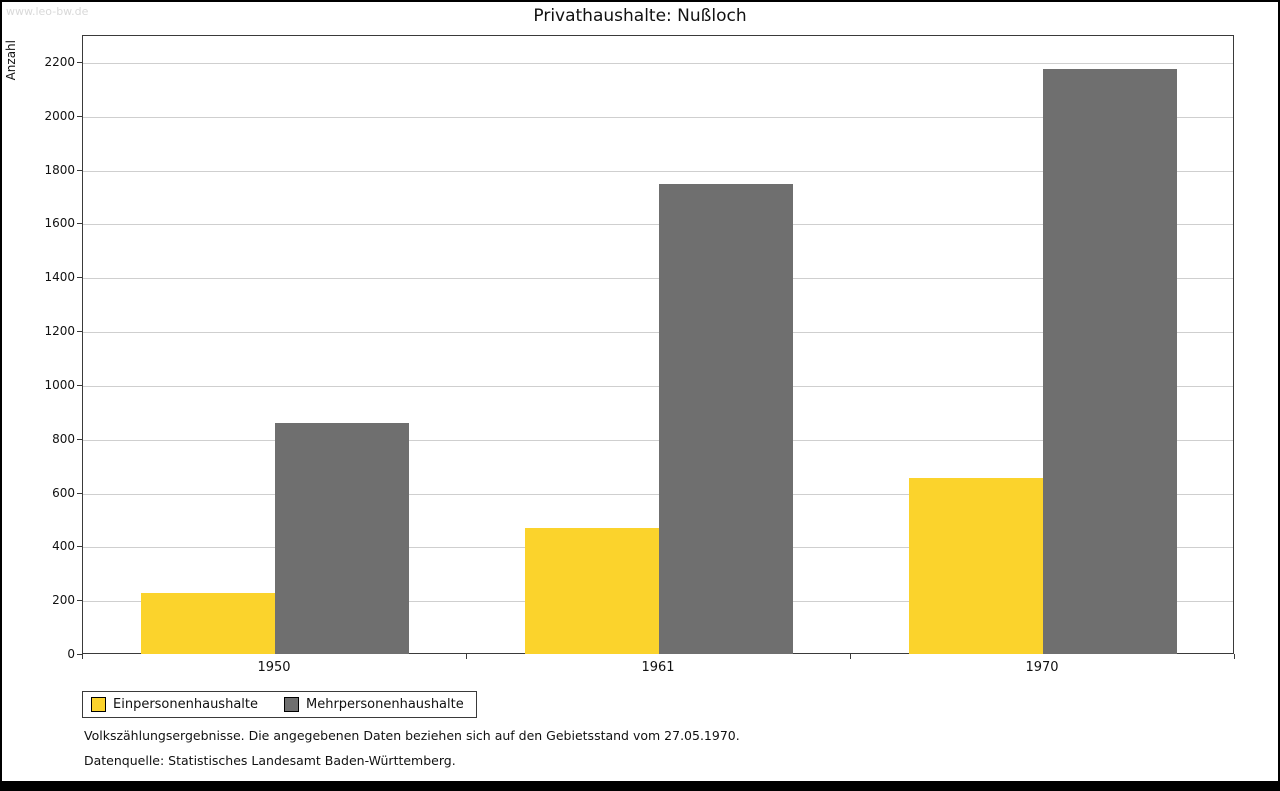 The width and height of the screenshot is (1280, 791). What do you see at coordinates (640, 16) in the screenshot?
I see `chart-title: Privathaushalte: Nußloch` at bounding box center [640, 16].